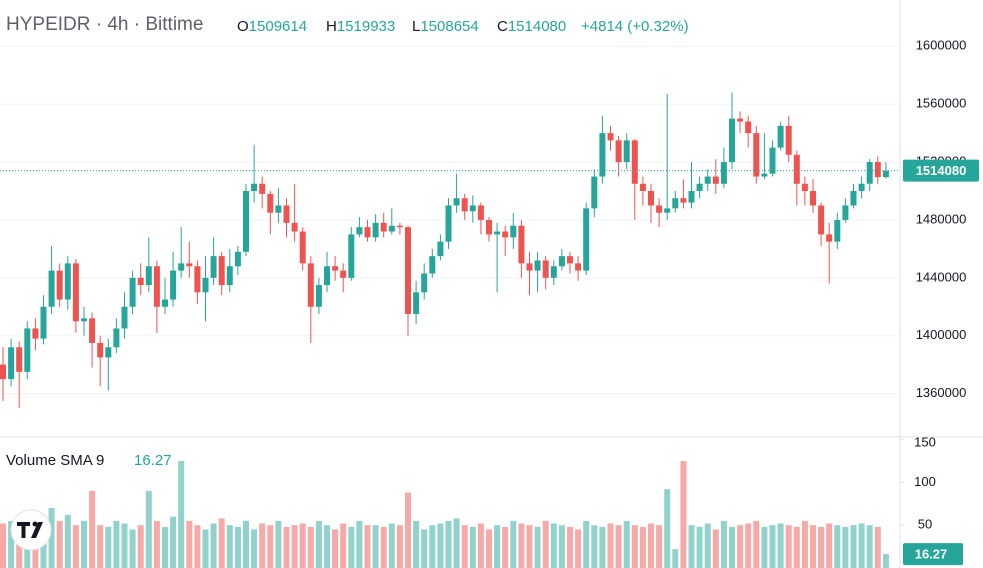 This screenshot has height=568, width=983. I want to click on symbol: HYPEIDR · 4h · Bittime, so click(104, 24).